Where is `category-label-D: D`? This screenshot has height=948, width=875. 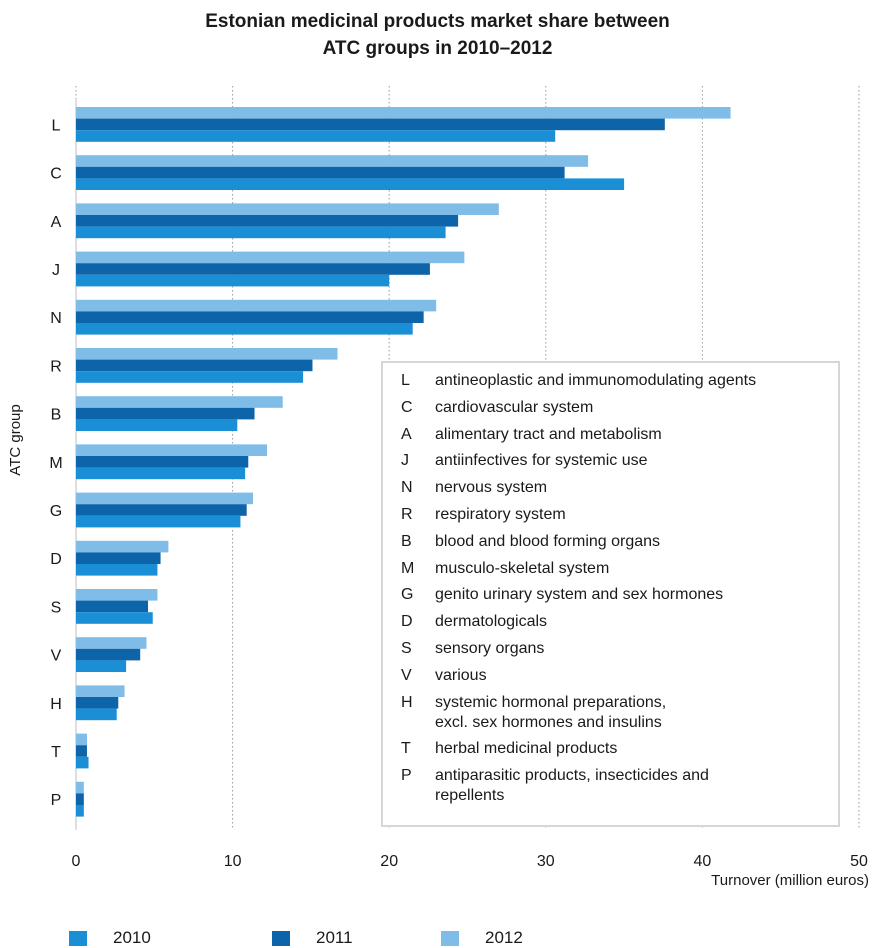
category-label-D: D is located at coordinates (56, 559).